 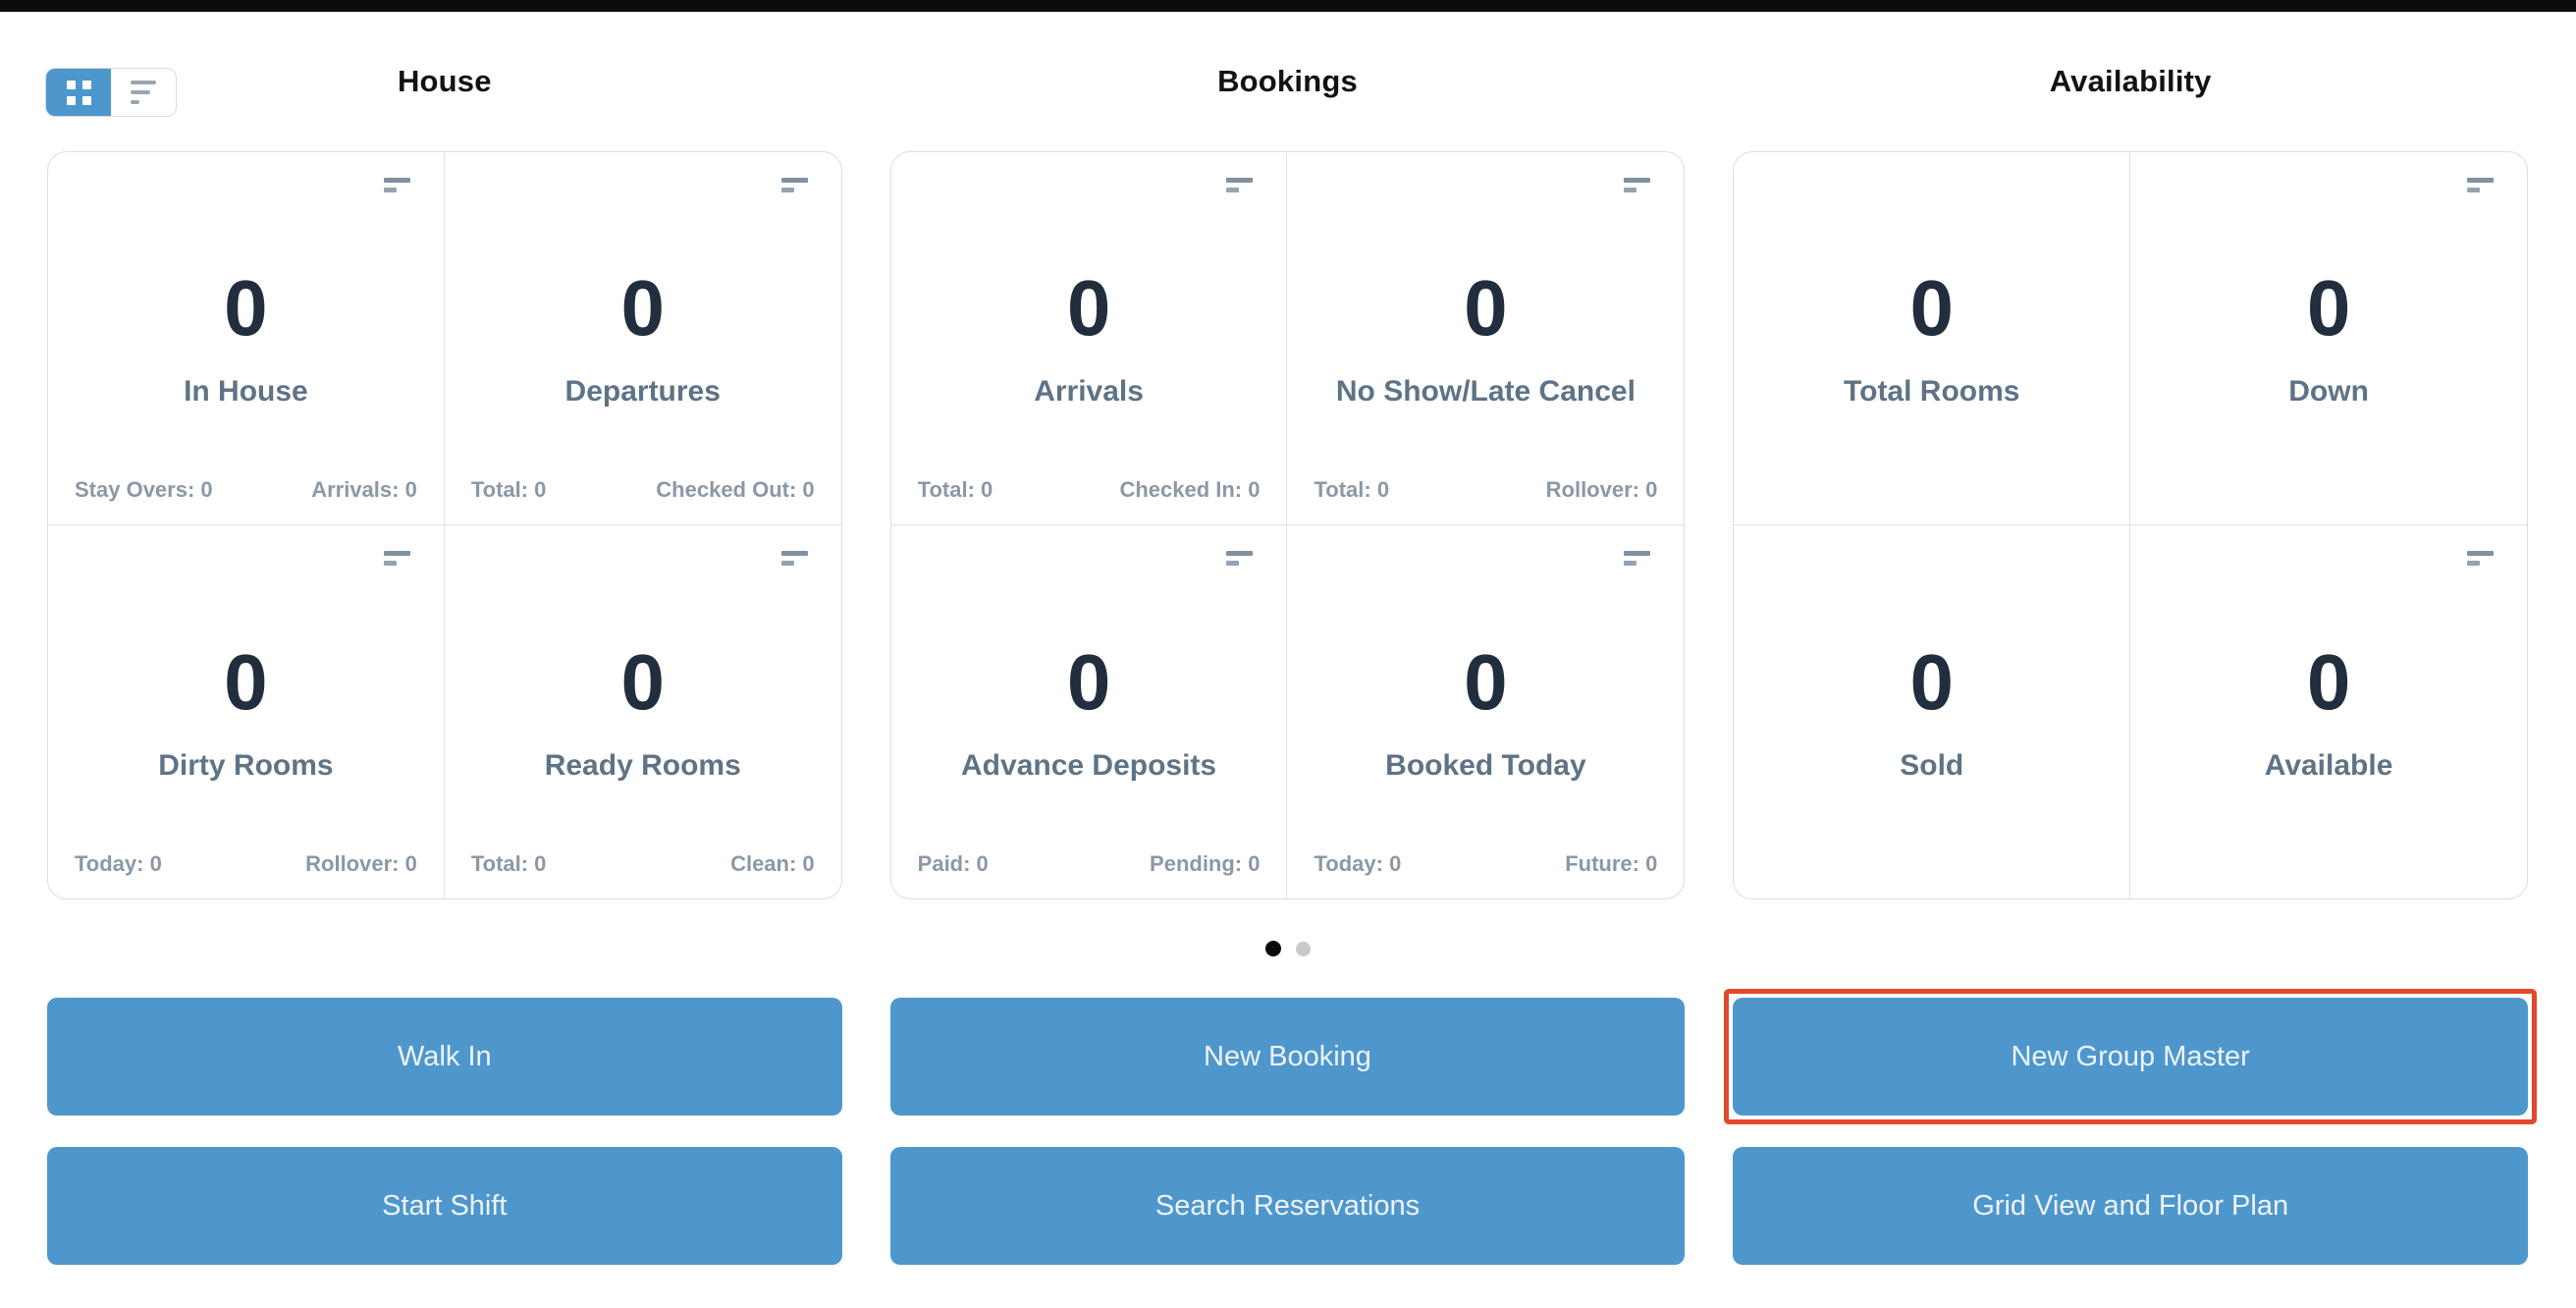 I want to click on card-label: Booked Today, so click(x=1485, y=765).